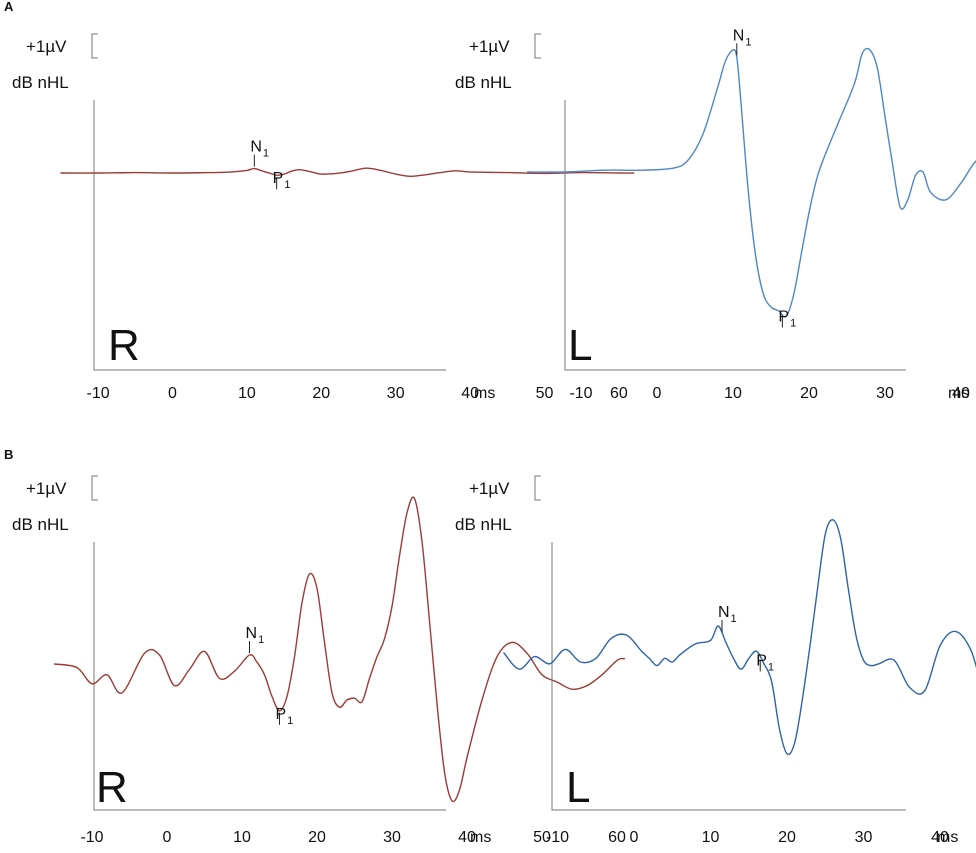  Describe the element at coordinates (8, 454) in the screenshot. I see `panel-label-b: B` at that location.